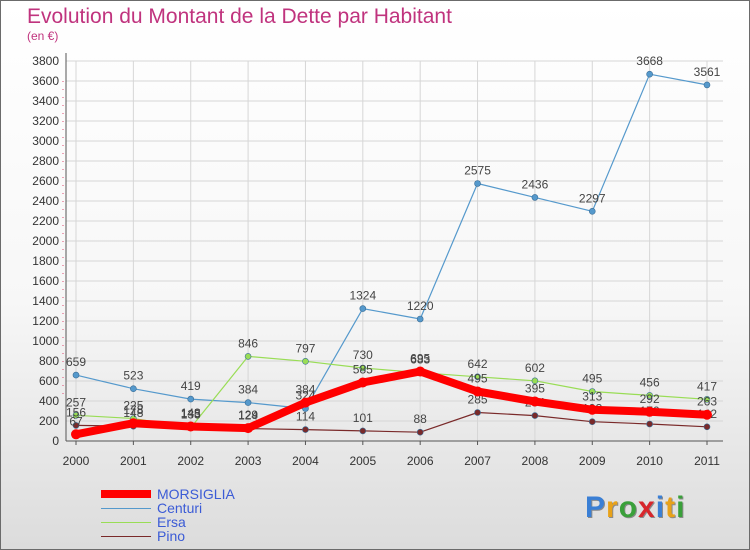 This screenshot has height=550, width=750. What do you see at coordinates (671, 507) in the screenshot?
I see `logo-letter: t` at bounding box center [671, 507].